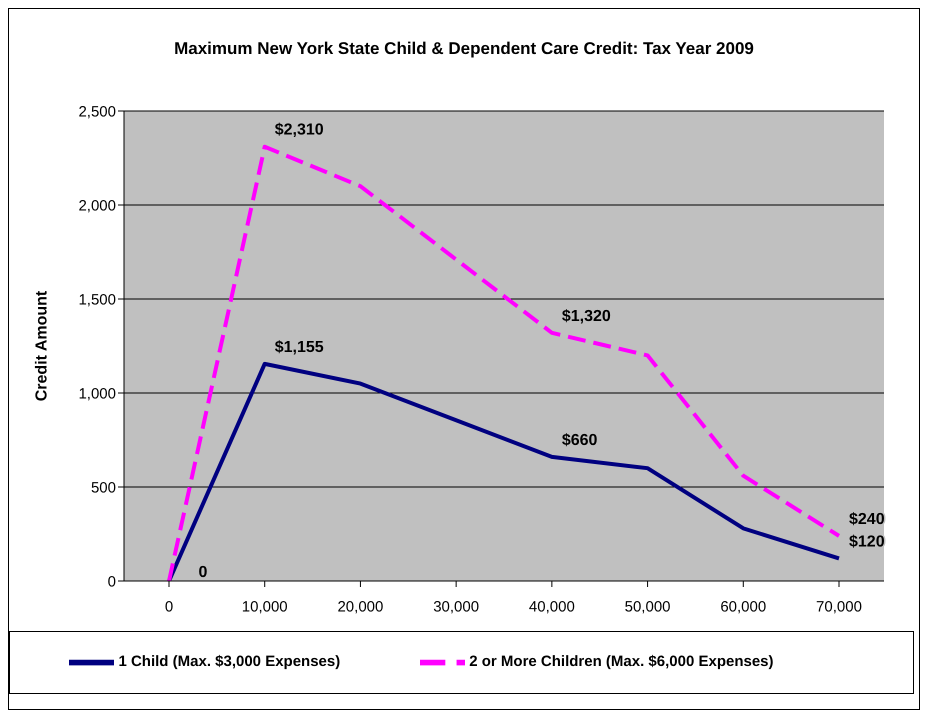  What do you see at coordinates (97, 205) in the screenshot?
I see `y-tick-label: 2,000` at bounding box center [97, 205].